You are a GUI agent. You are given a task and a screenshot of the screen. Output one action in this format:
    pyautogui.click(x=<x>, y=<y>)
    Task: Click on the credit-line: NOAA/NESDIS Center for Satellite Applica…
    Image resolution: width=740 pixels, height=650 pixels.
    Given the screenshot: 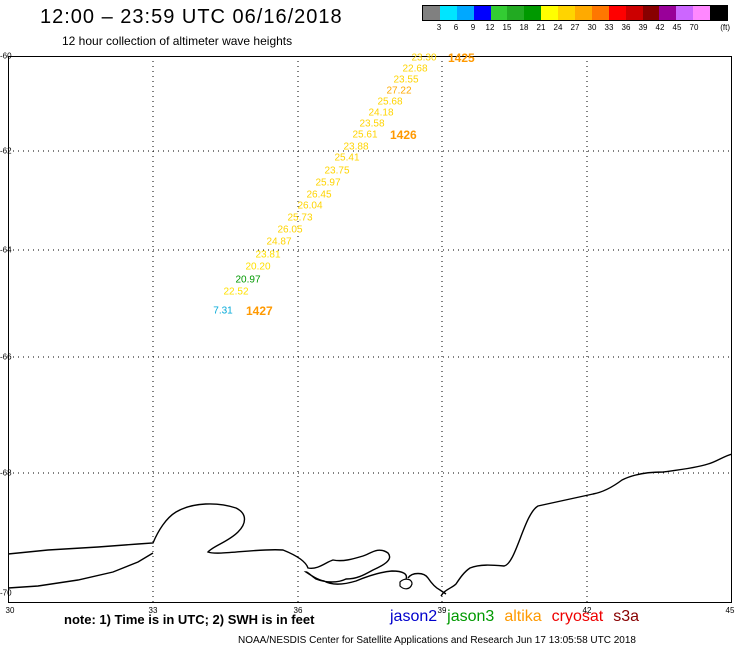 What is the action you would take?
    pyautogui.click(x=437, y=640)
    